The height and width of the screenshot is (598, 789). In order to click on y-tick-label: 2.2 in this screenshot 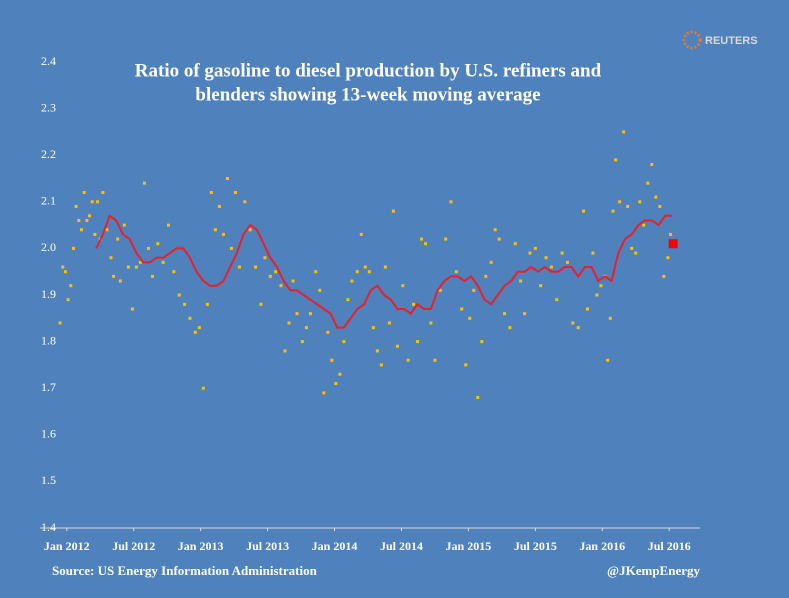, I will do `click(48, 154)`.